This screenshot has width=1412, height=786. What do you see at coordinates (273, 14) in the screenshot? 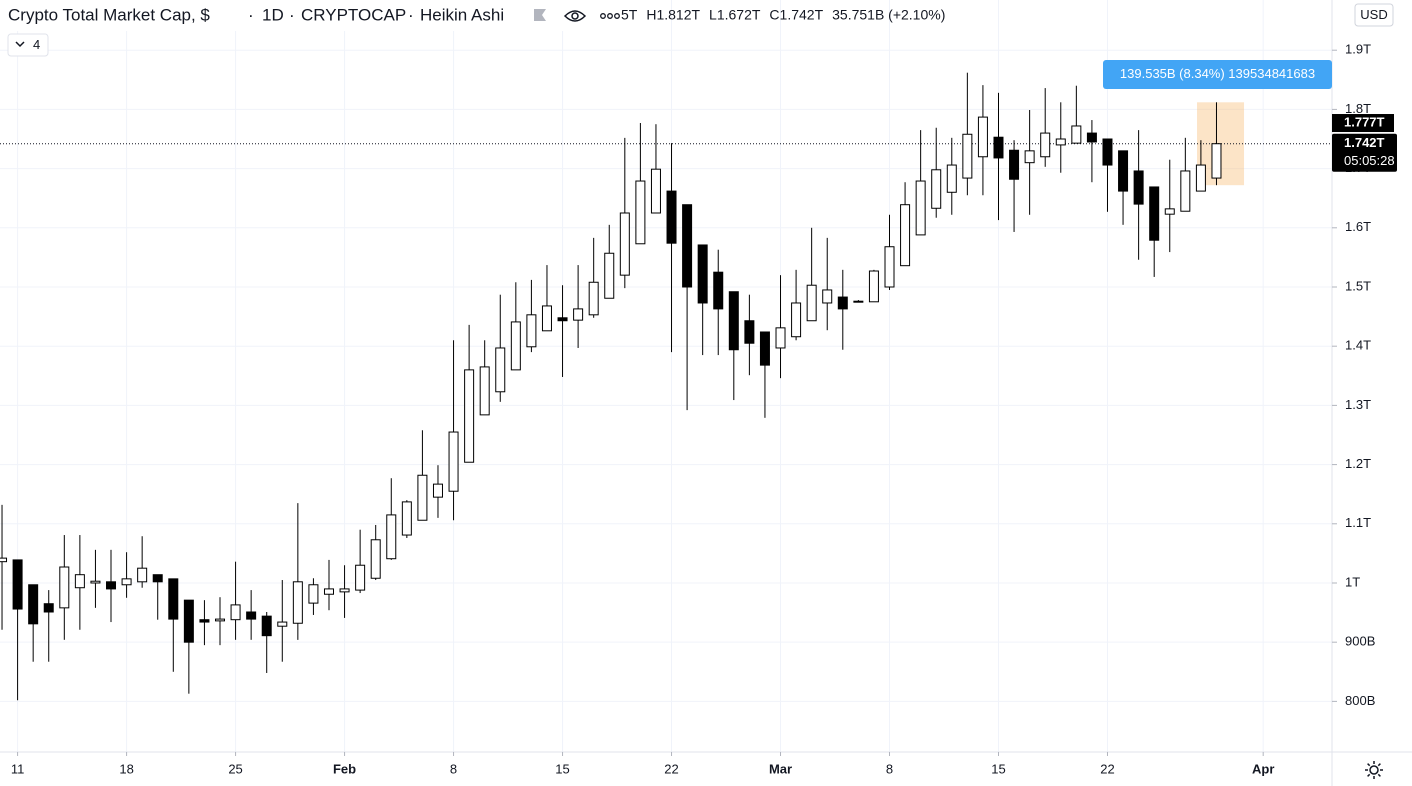
I see `interval: 1D` at bounding box center [273, 14].